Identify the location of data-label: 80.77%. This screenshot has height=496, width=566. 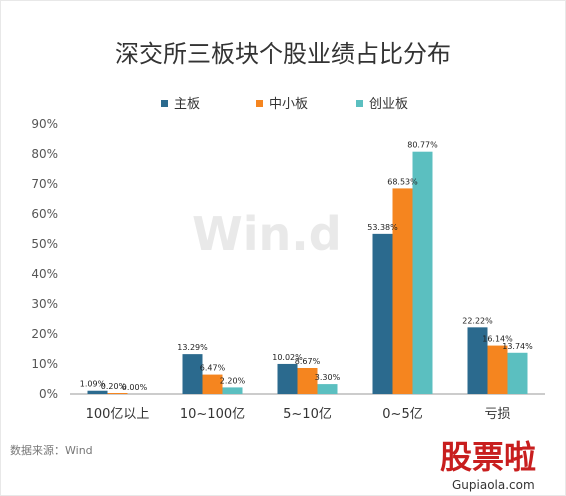
(422, 145).